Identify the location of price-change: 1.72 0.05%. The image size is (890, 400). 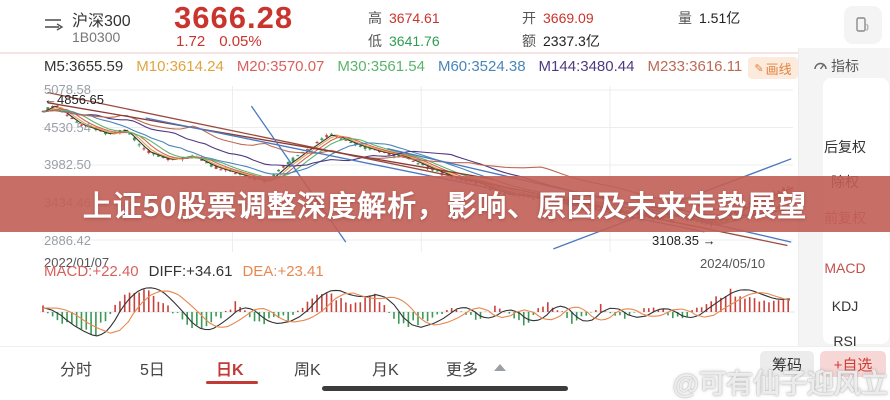
(226, 41).